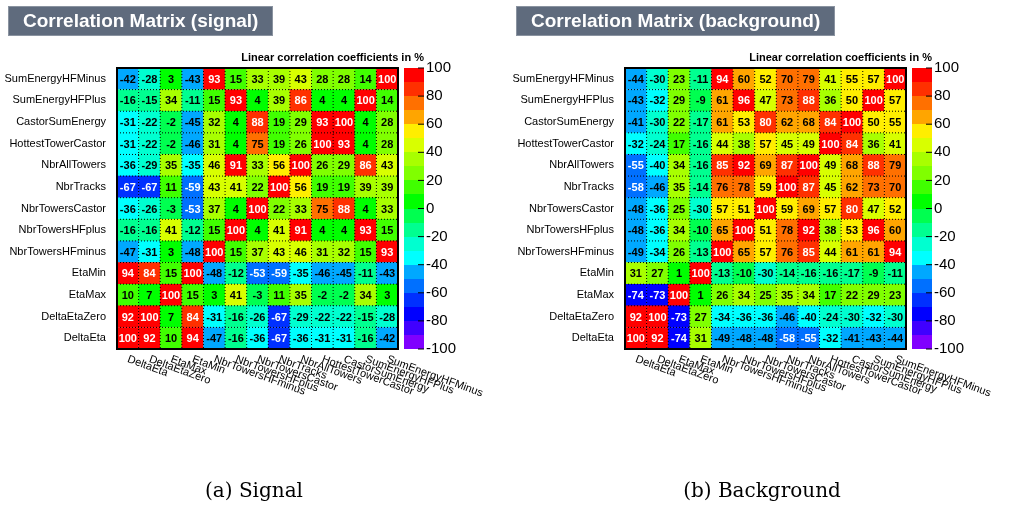 The height and width of the screenshot is (520, 1017). Describe the element at coordinates (127, 78) in the screenshot. I see `data-label: -42` at that location.